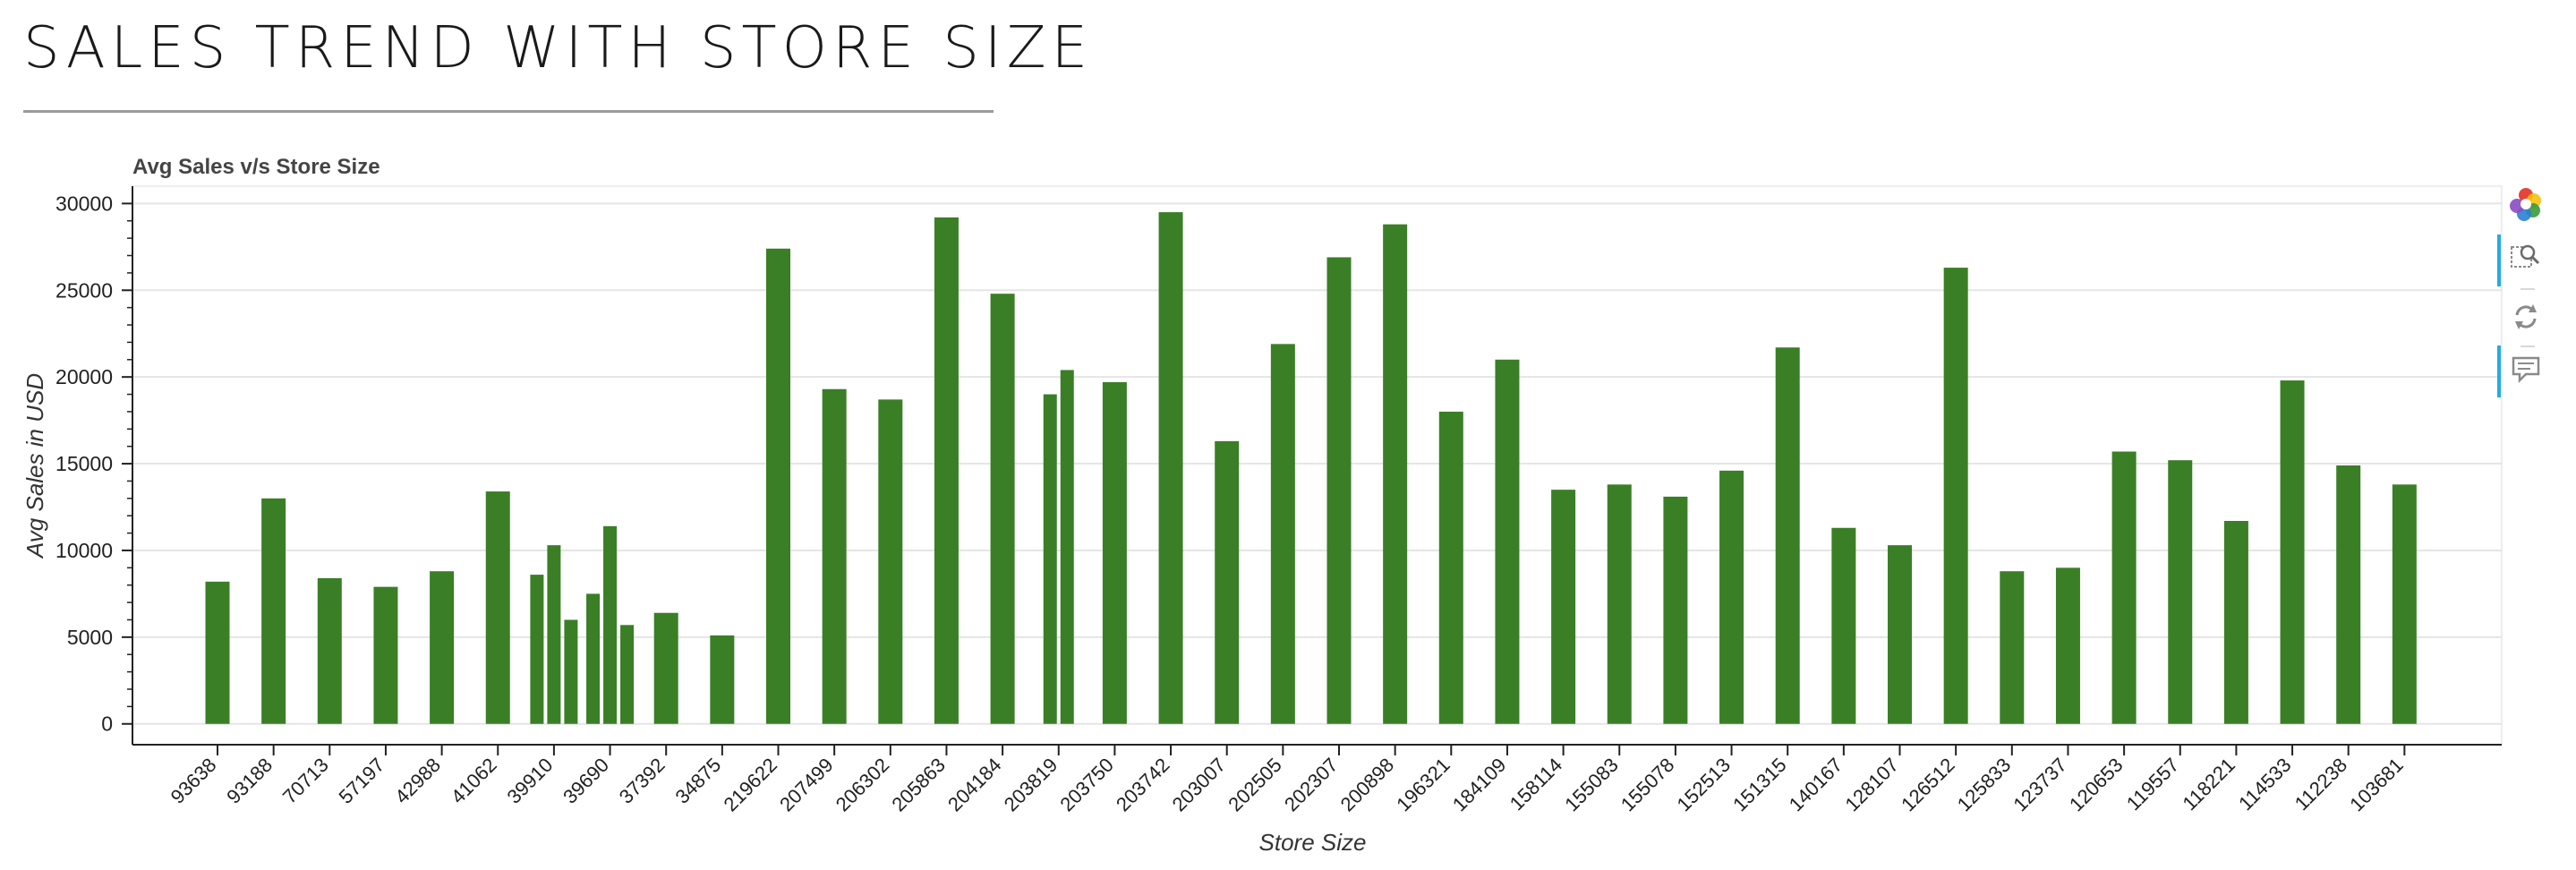  I want to click on x-tick-label: 196321, so click(1423, 785).